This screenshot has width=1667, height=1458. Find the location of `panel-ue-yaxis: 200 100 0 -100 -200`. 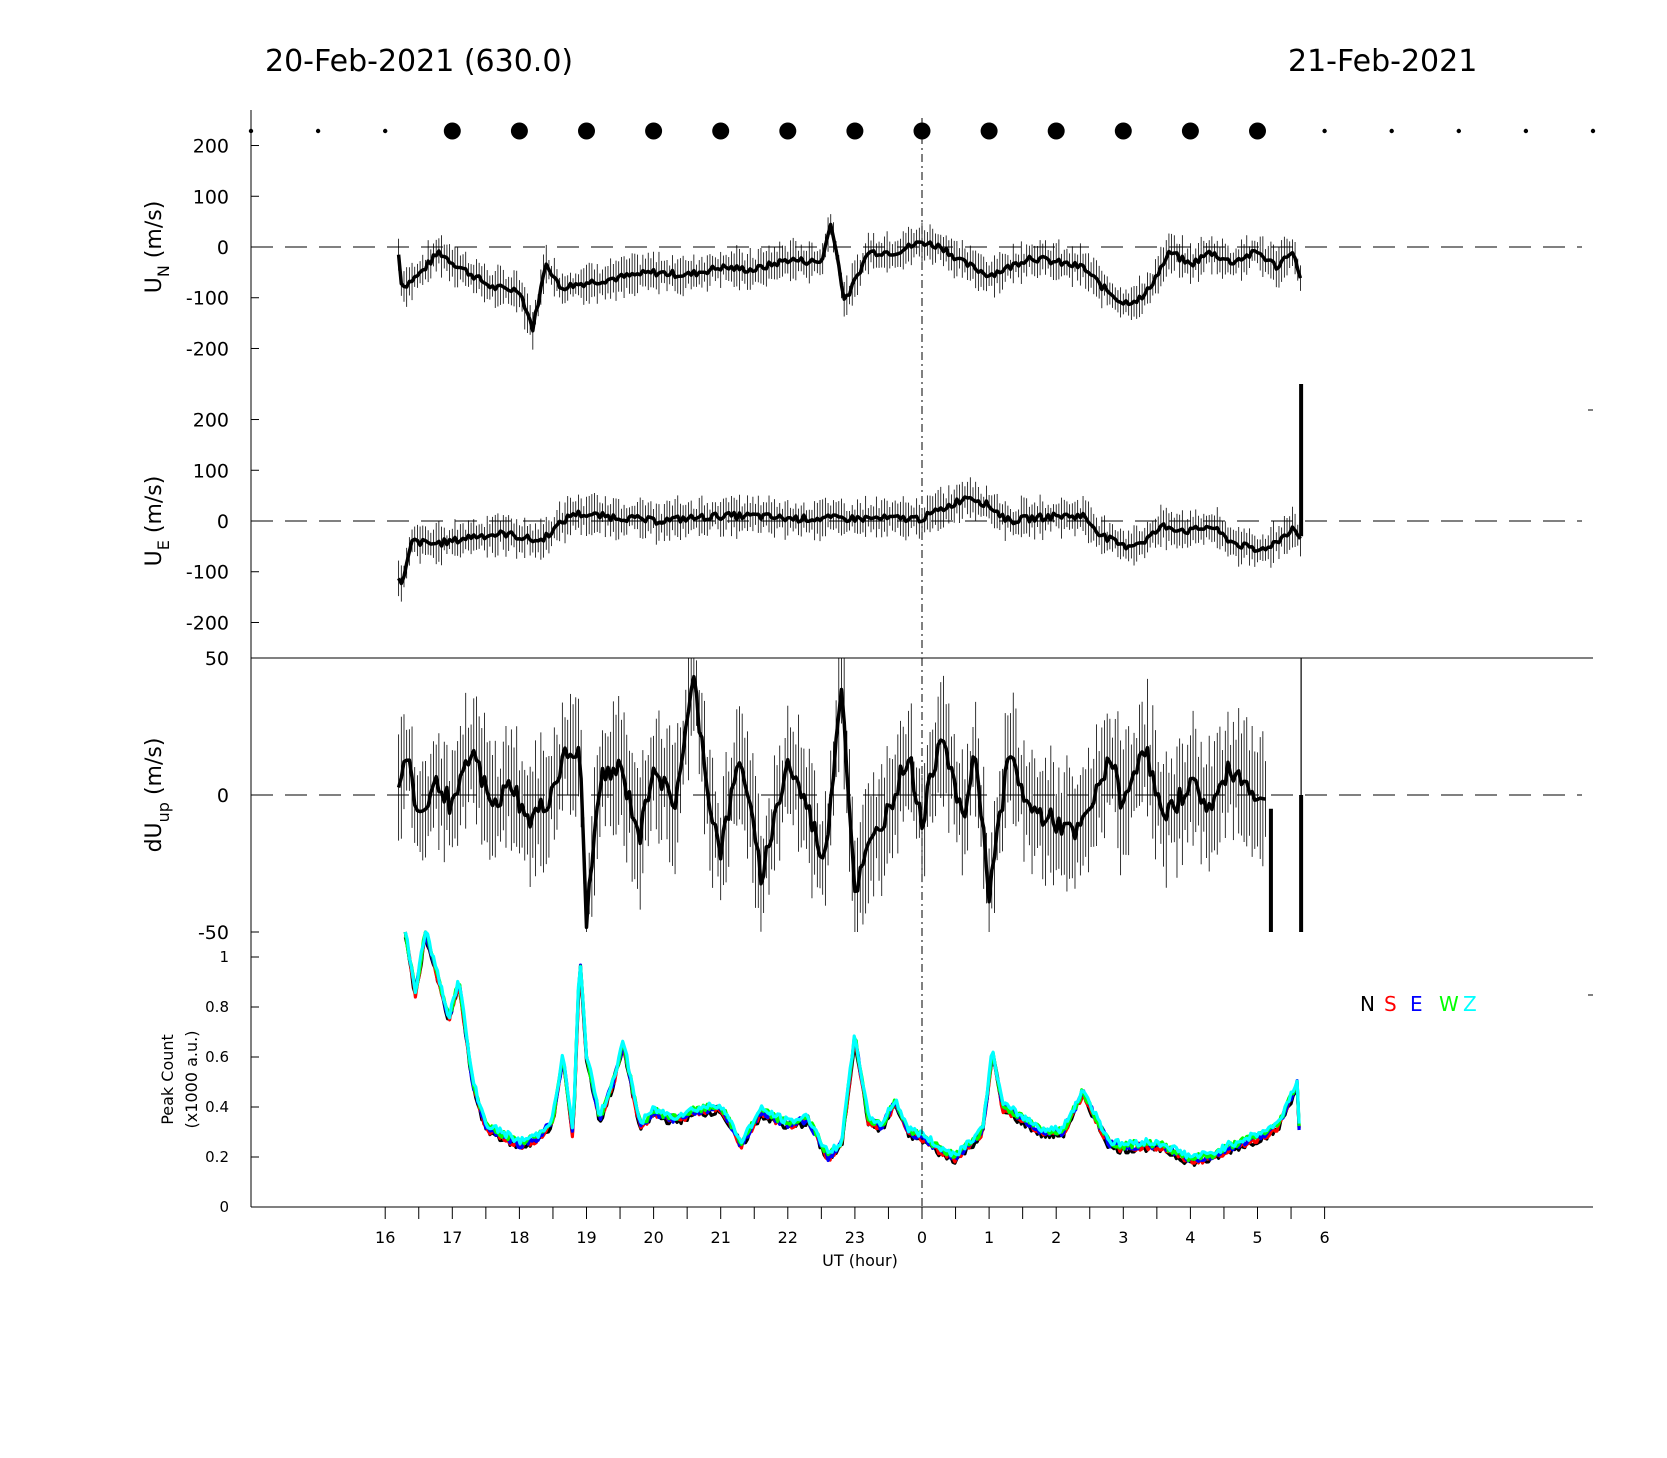

panel-ue-yaxis: 200 100 0 -100 -200 is located at coordinates (222, 522).